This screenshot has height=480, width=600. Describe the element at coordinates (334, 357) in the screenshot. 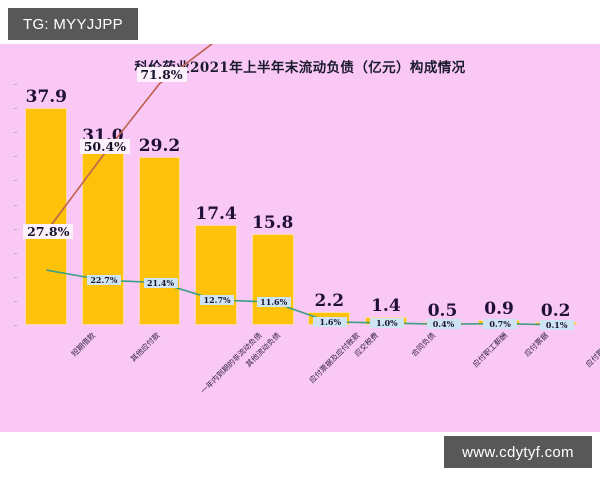

I see `x-axis-category-label: 应付票据及应付账款` at that location.